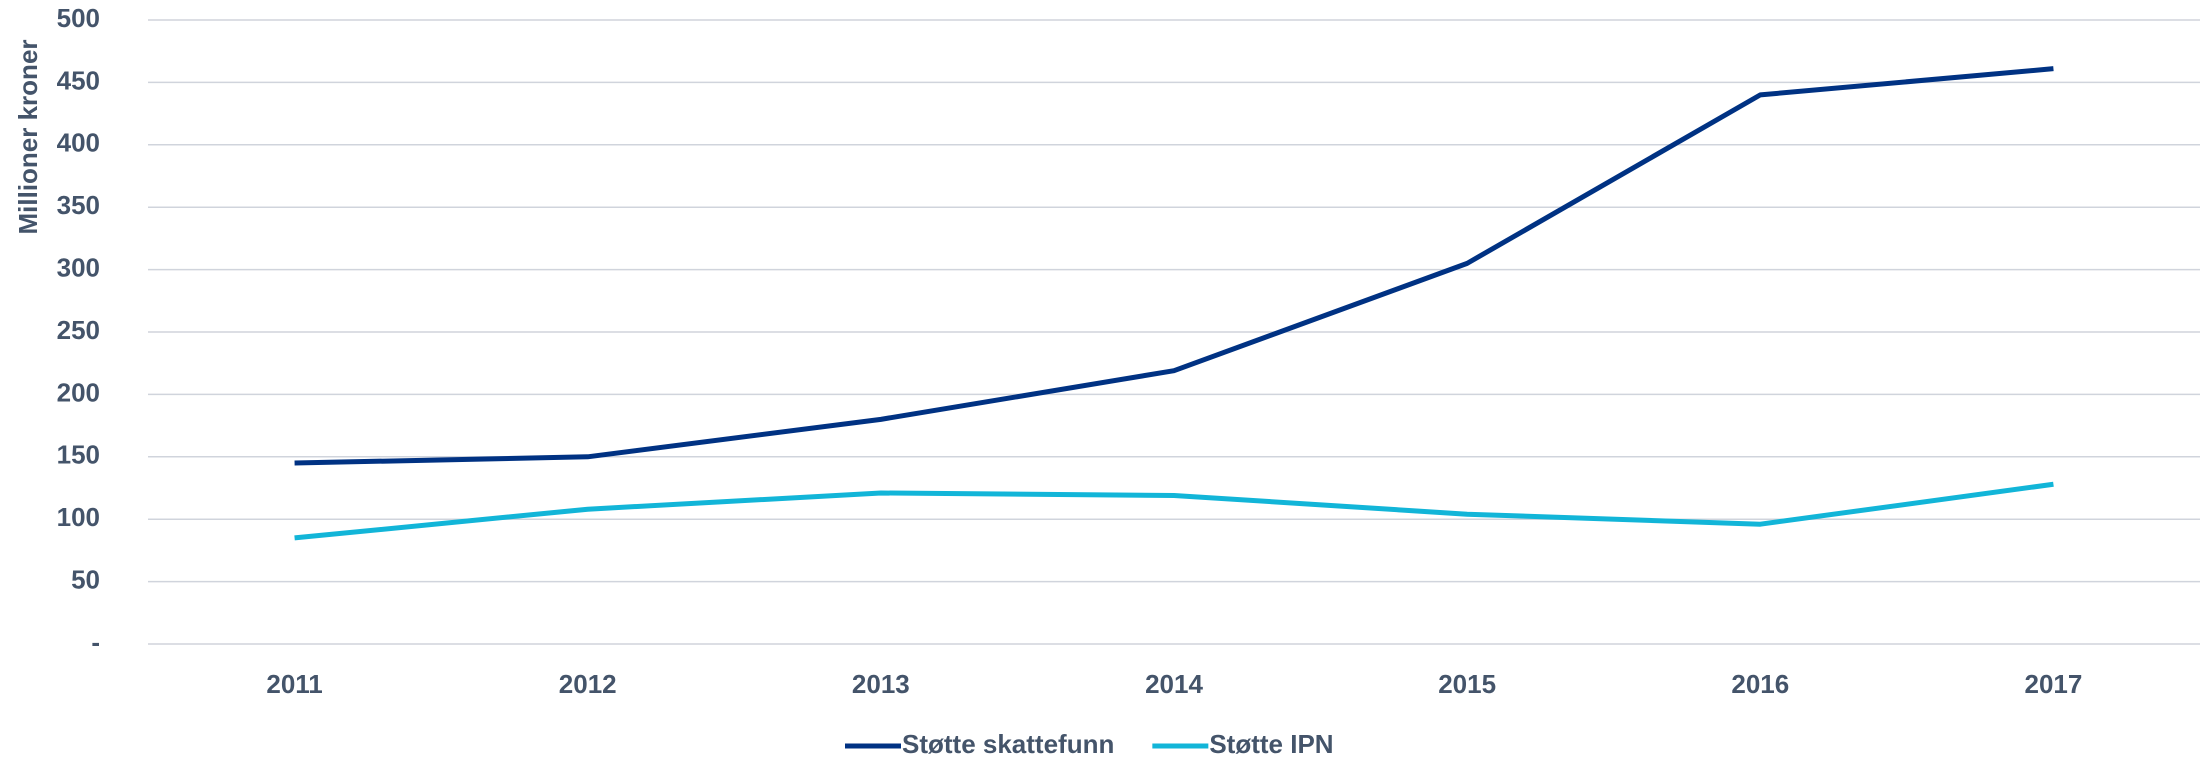 The image size is (2208, 763). What do you see at coordinates (1174, 684) in the screenshot?
I see `x-tick-label: 2014` at bounding box center [1174, 684].